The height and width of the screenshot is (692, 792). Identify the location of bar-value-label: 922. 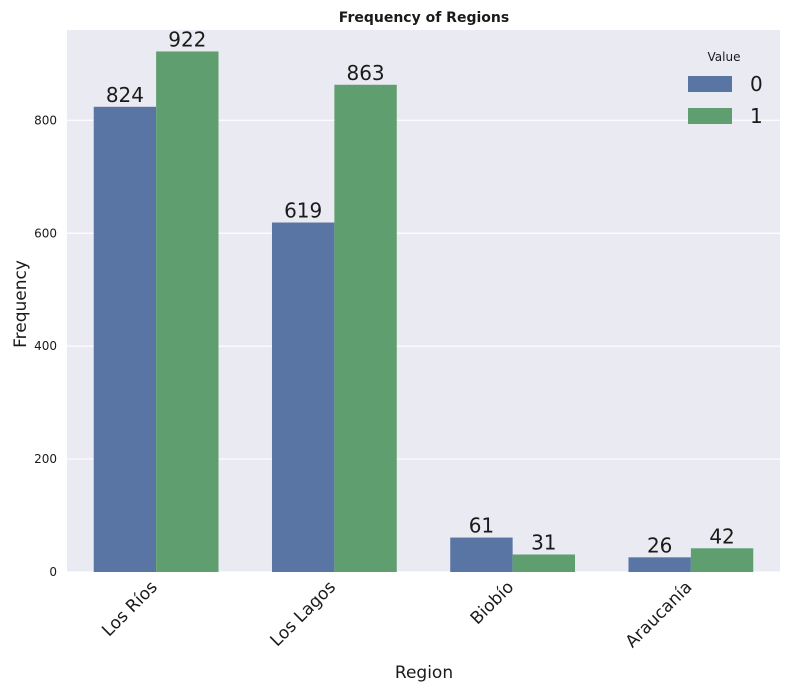
(187, 39).